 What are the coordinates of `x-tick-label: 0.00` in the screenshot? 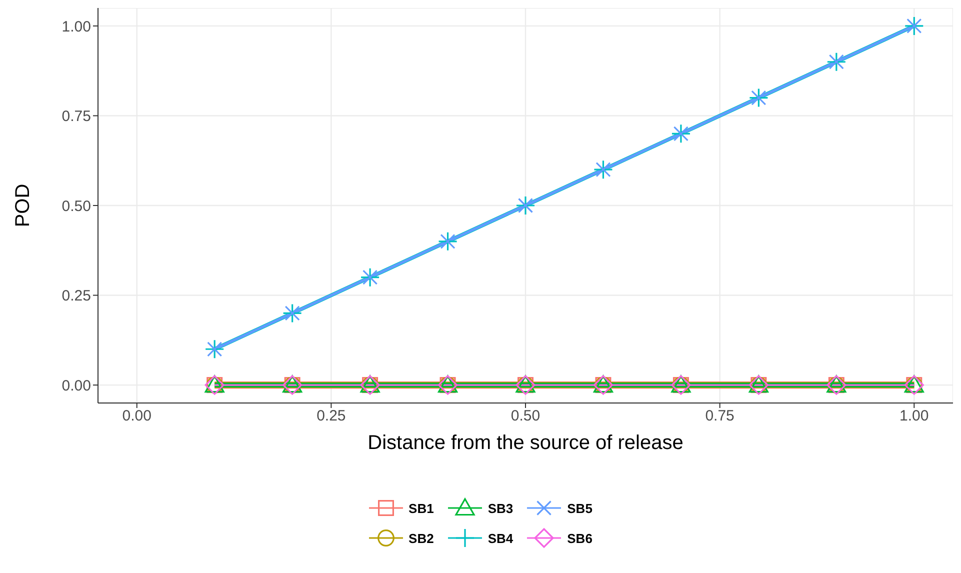 It's located at (137, 416).